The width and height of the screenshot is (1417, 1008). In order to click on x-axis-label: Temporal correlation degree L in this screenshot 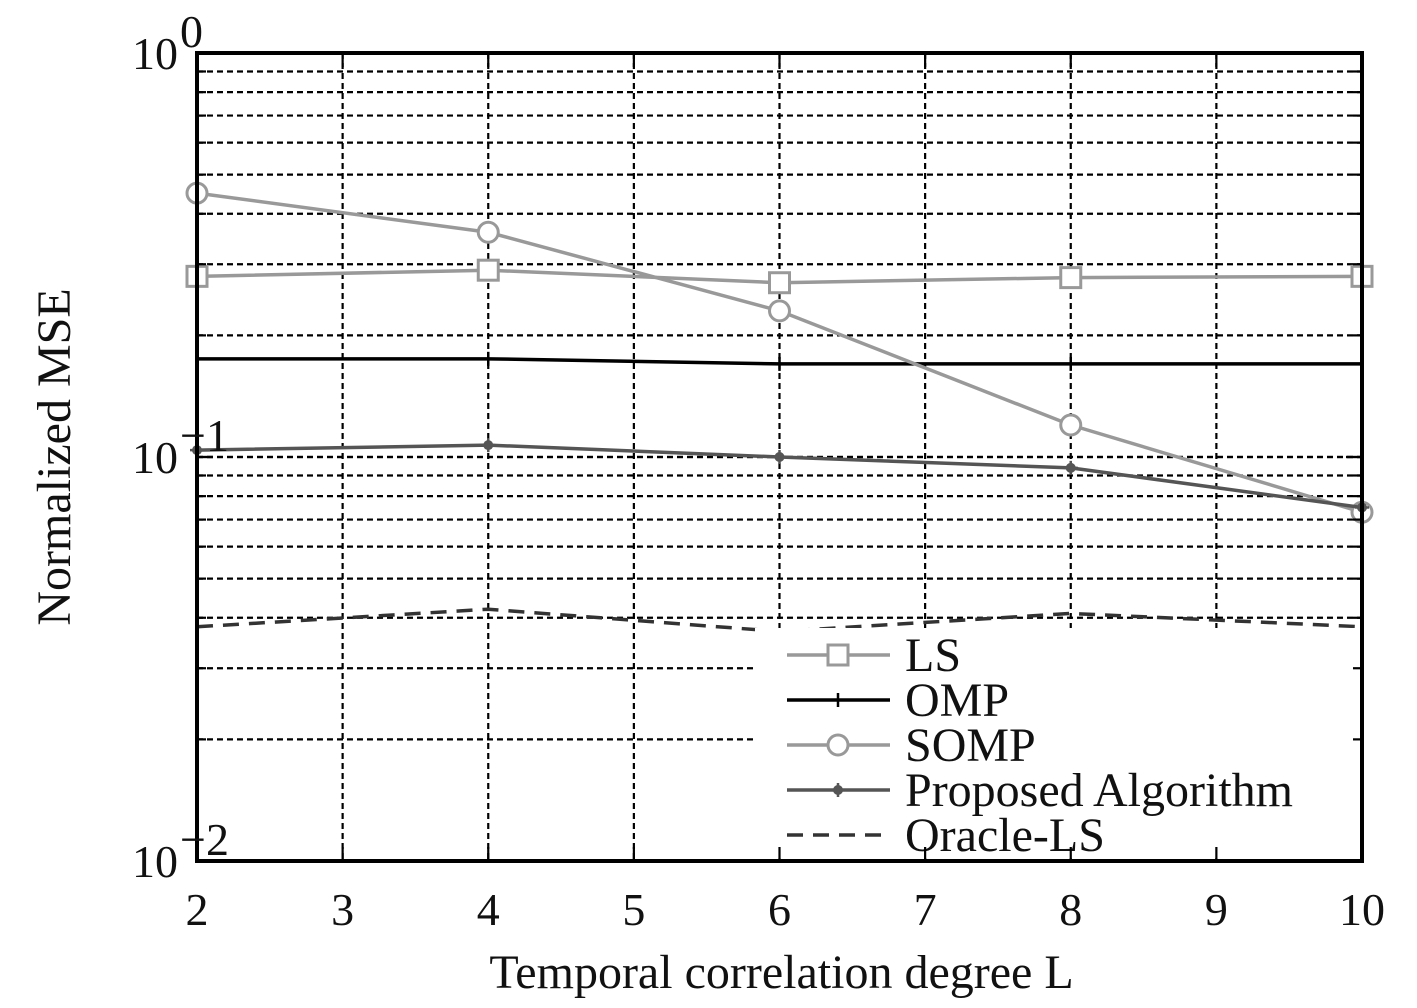, I will do `click(781, 972)`.